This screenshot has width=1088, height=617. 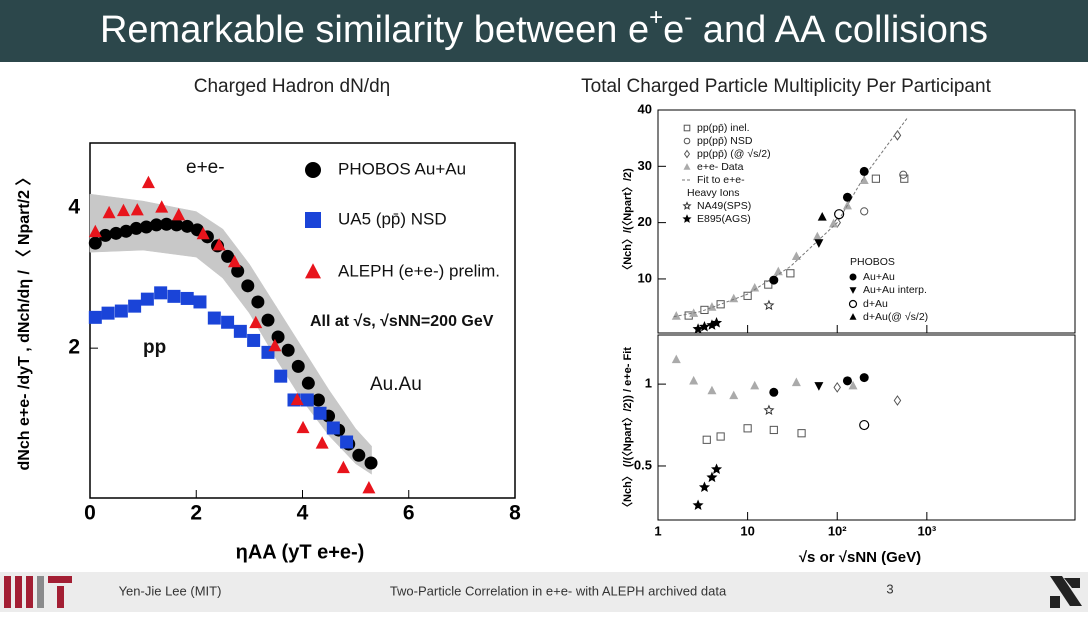 What do you see at coordinates (196, 513) in the screenshot?
I see `x-tick-label: 2` at bounding box center [196, 513].